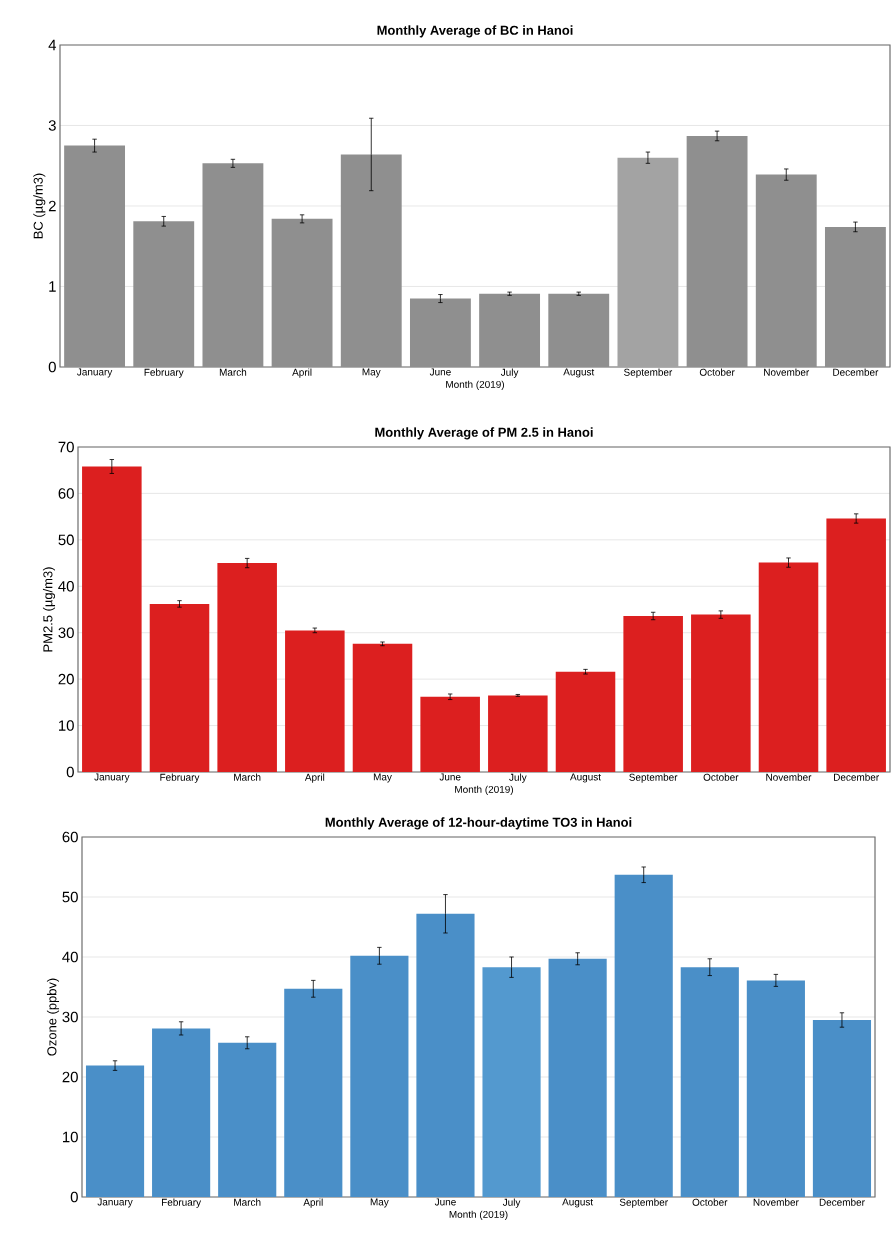 Image resolution: width=892 pixels, height=1241 pixels. Describe the element at coordinates (49, 609) in the screenshot. I see `y-axis-title: PM2.5 (µg/m3)` at that location.